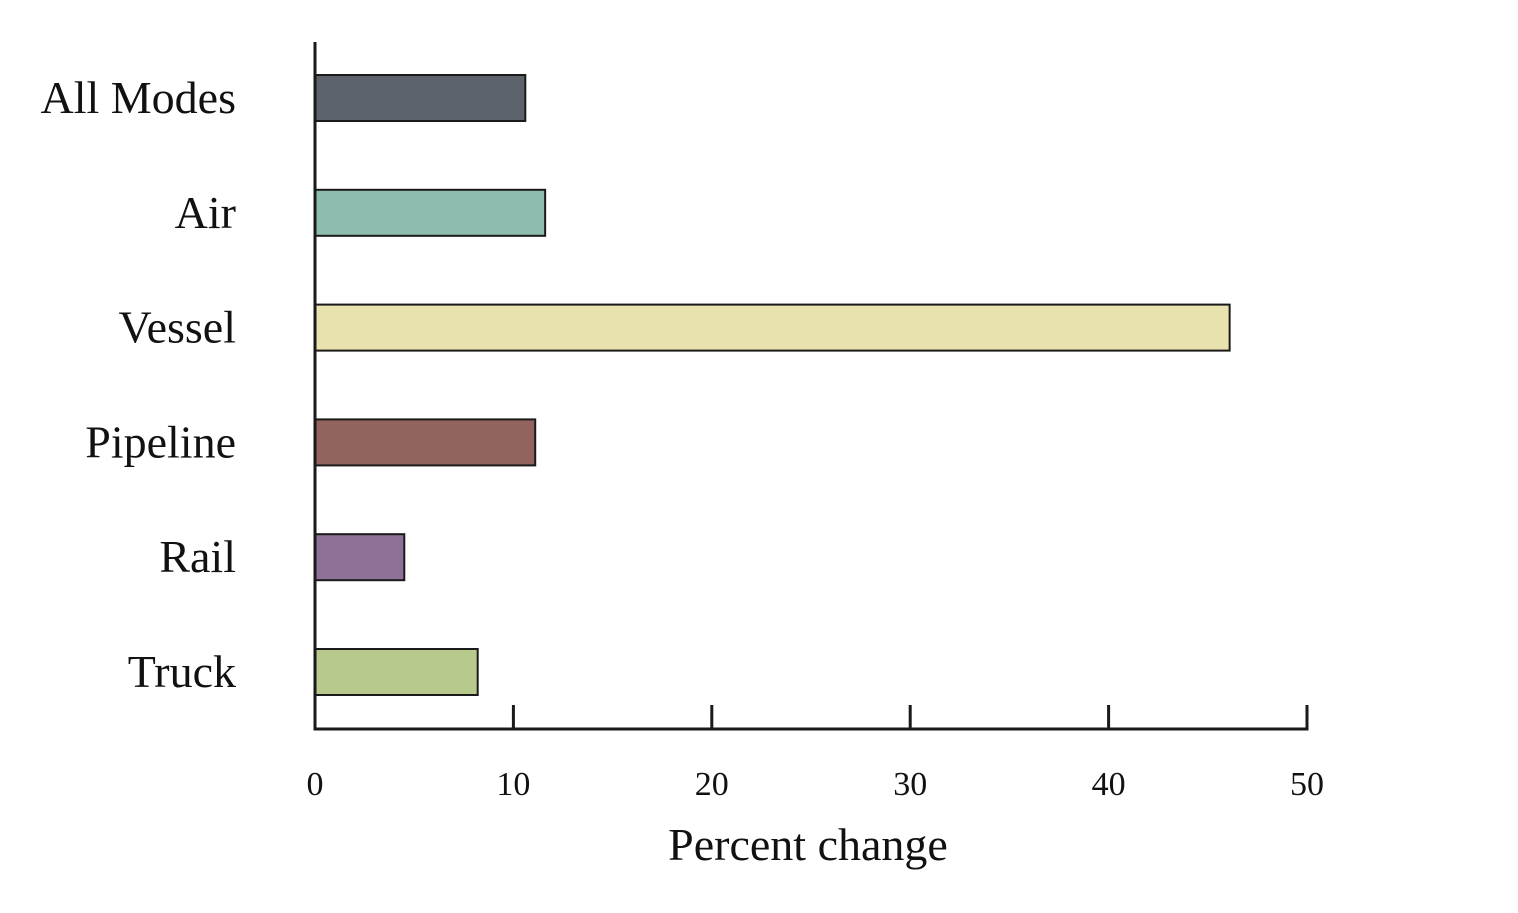  Describe the element at coordinates (808, 844) in the screenshot. I see `x-axis-title: Percent change` at that location.